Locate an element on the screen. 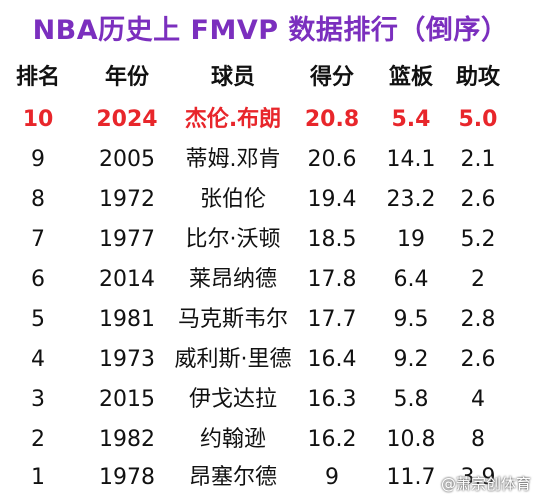 The width and height of the screenshot is (541, 500). cell-year: 2024 is located at coordinates (127, 119).